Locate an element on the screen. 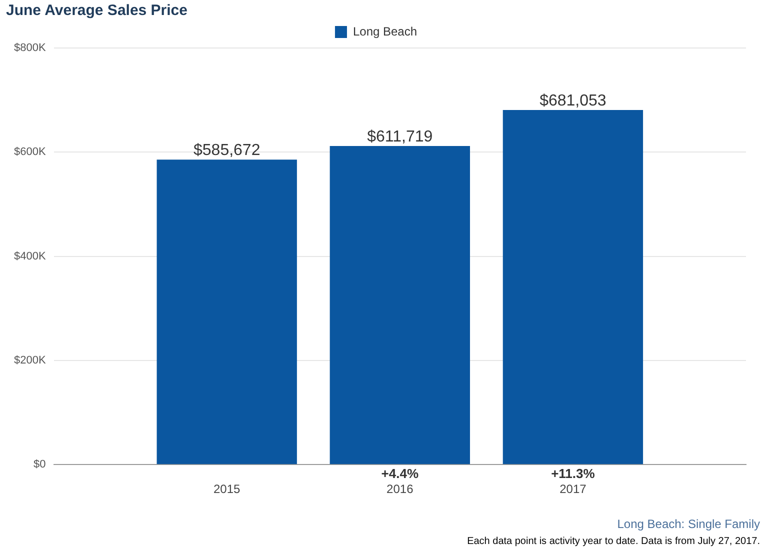 This screenshot has height=553, width=768. y-tick-label: $200K is located at coordinates (30, 360).